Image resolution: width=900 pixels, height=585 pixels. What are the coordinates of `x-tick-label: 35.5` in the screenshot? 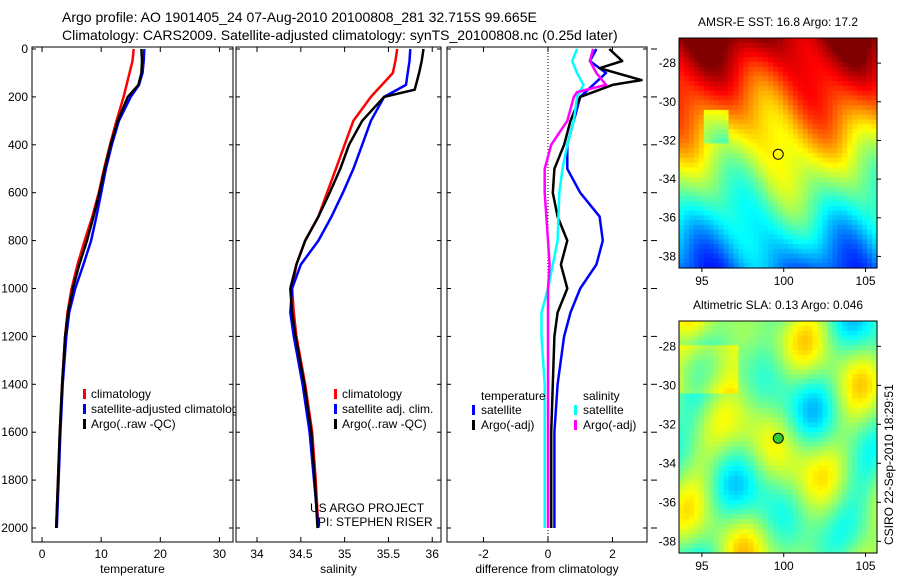 It's located at (389, 554).